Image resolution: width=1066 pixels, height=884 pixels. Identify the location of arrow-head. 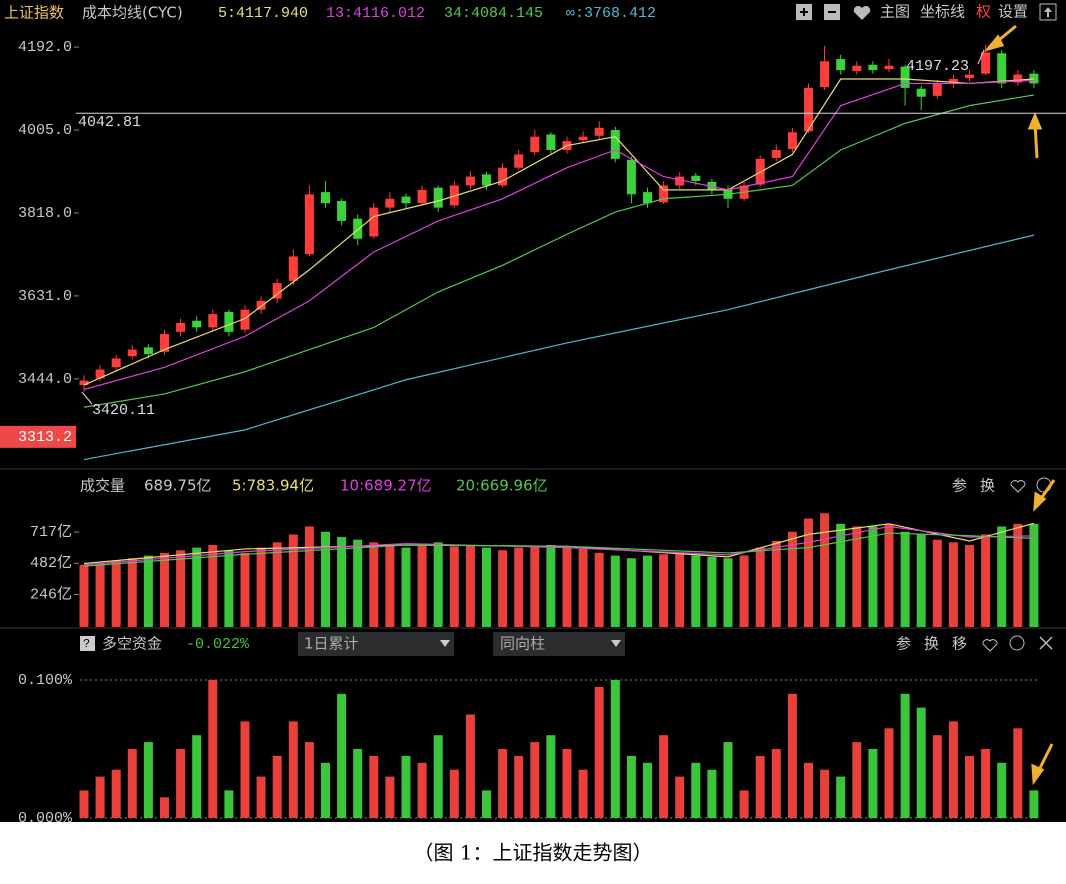
(1035, 121).